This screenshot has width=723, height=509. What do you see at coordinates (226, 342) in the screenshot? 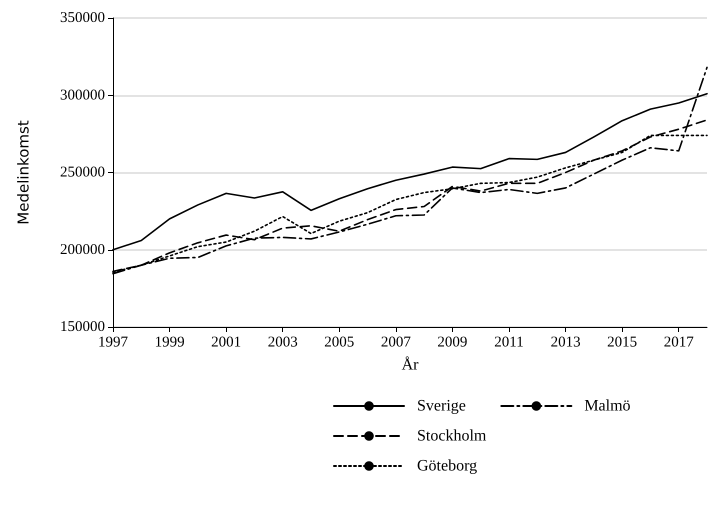
I see `x-tick-label: 2001` at bounding box center [226, 342].